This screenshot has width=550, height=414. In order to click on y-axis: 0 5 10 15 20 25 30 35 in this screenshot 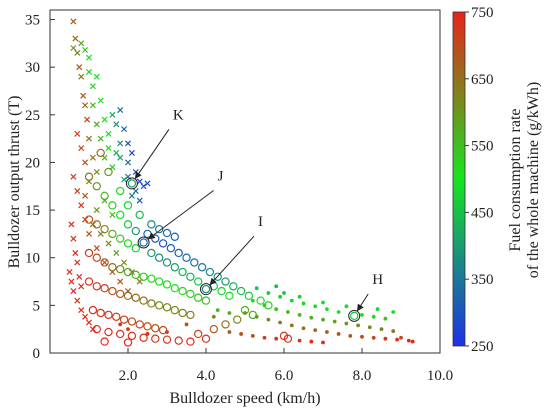, I will do `click(40, 187)`.